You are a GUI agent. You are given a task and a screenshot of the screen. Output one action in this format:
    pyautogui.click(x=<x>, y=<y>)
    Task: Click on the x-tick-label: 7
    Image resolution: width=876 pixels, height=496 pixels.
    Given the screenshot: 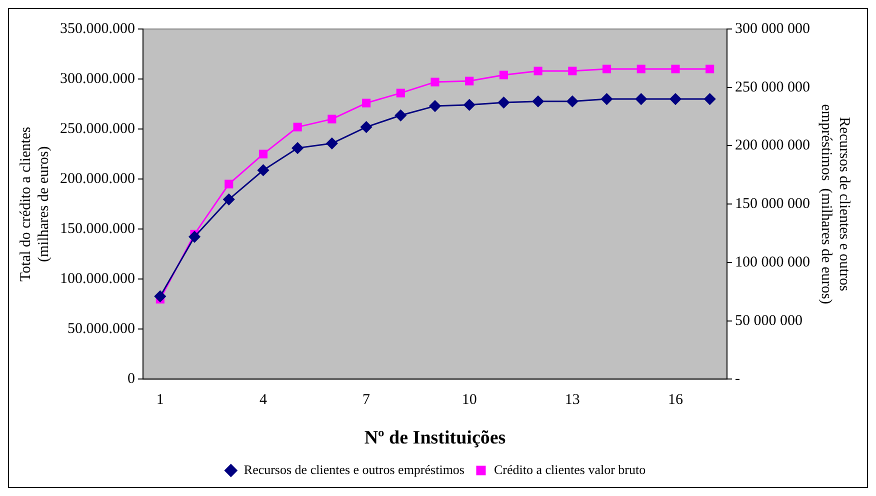 What is the action you would take?
    pyautogui.click(x=366, y=400)
    